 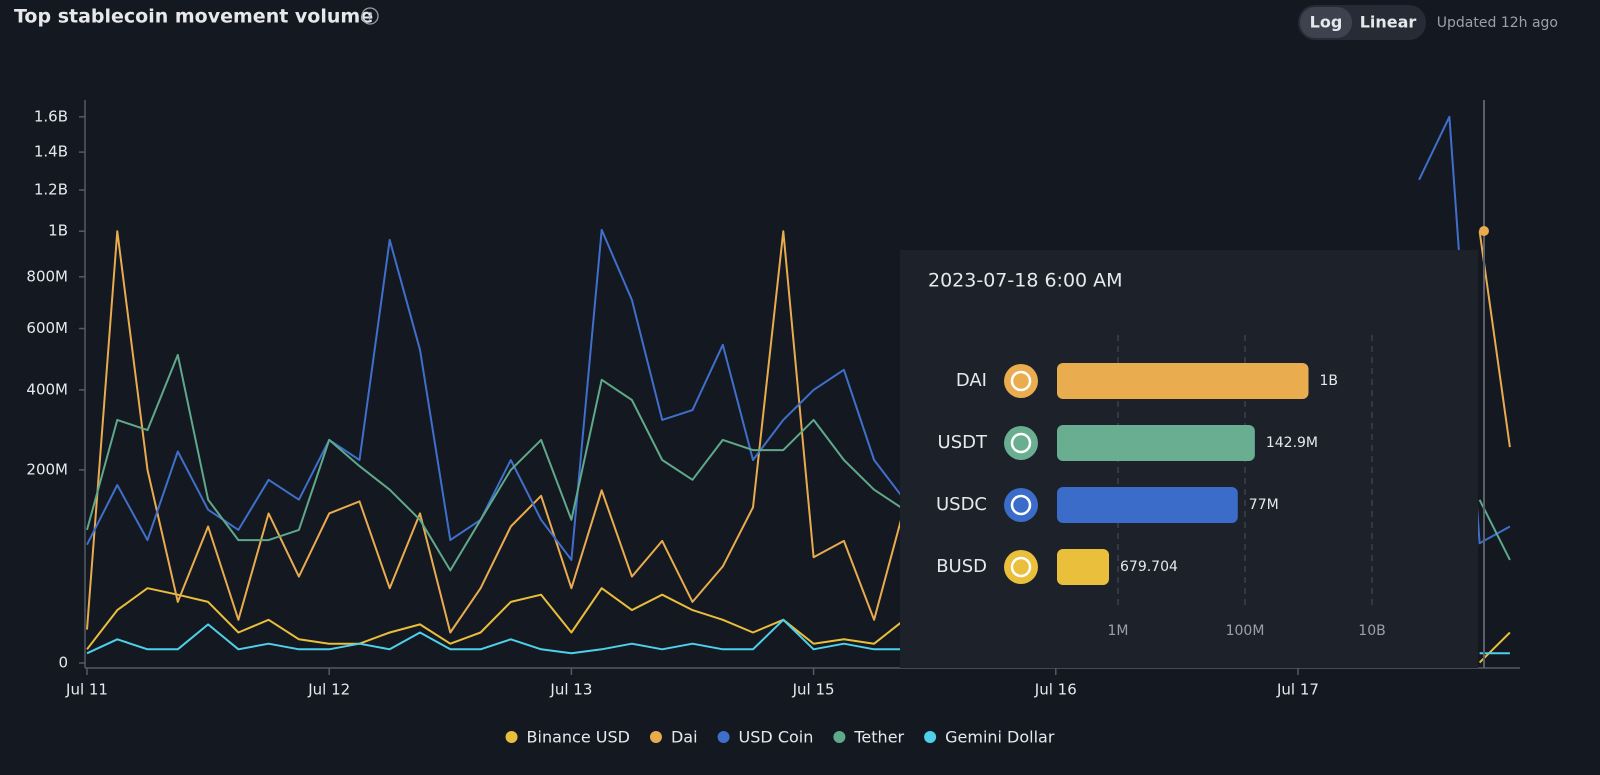 What do you see at coordinates (47, 328) in the screenshot?
I see `y-tick-label: 600M` at bounding box center [47, 328].